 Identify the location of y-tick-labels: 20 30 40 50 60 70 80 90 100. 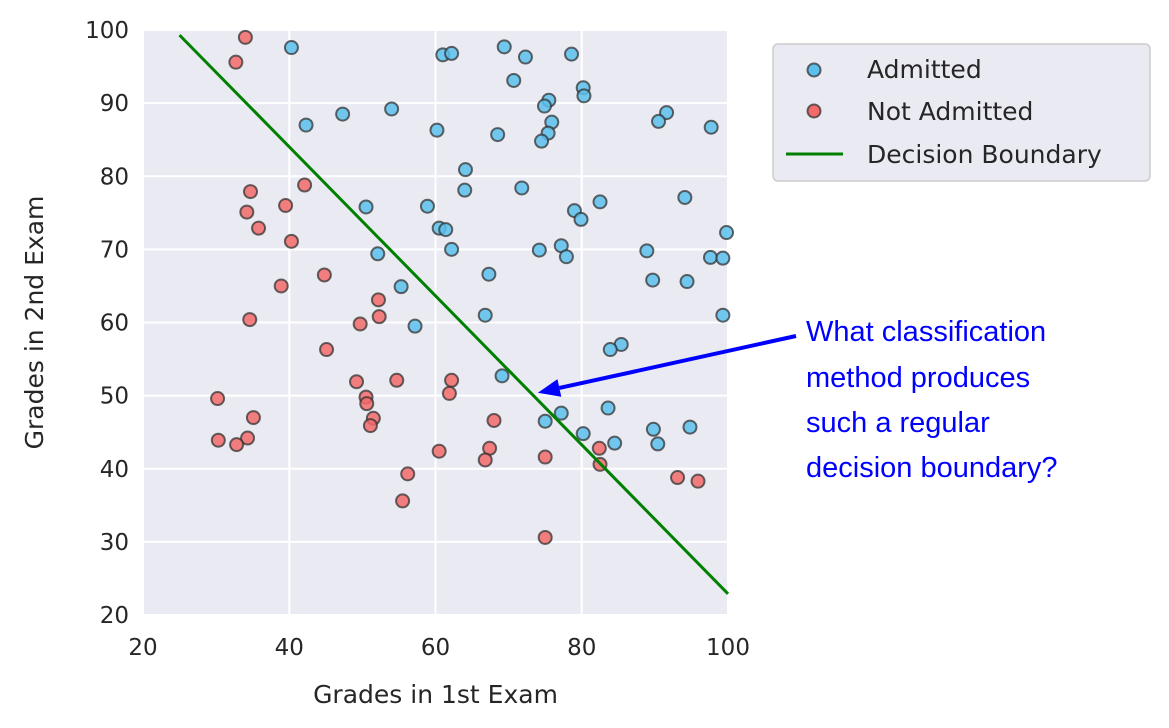
(107, 323).